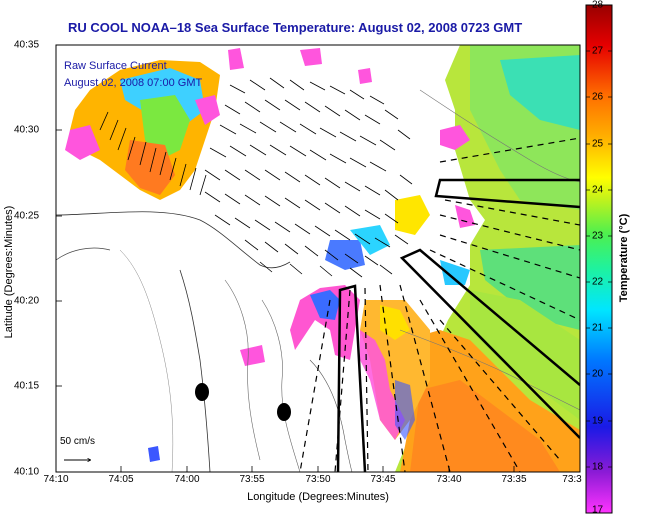 This screenshot has width=651, height=518. Describe the element at coordinates (598, 510) in the screenshot. I see `colorbar-tick-label: 17` at that location.